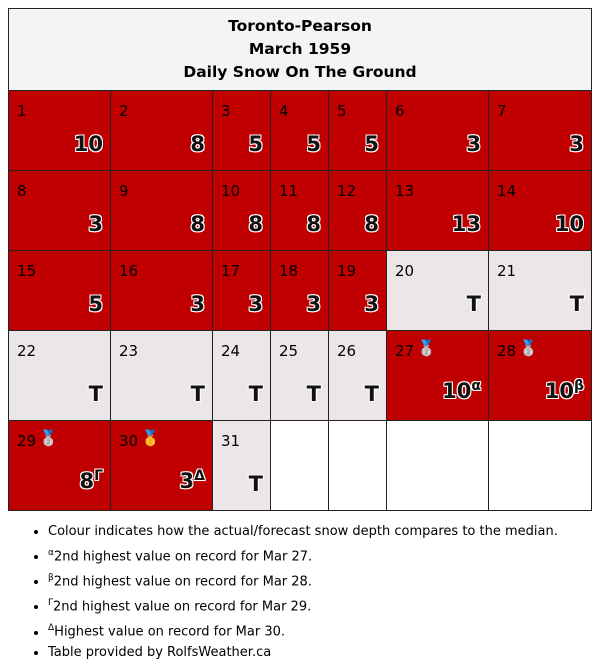 The image size is (600, 664). Describe the element at coordinates (129, 351) in the screenshot. I see `day-number: 23` at that location.